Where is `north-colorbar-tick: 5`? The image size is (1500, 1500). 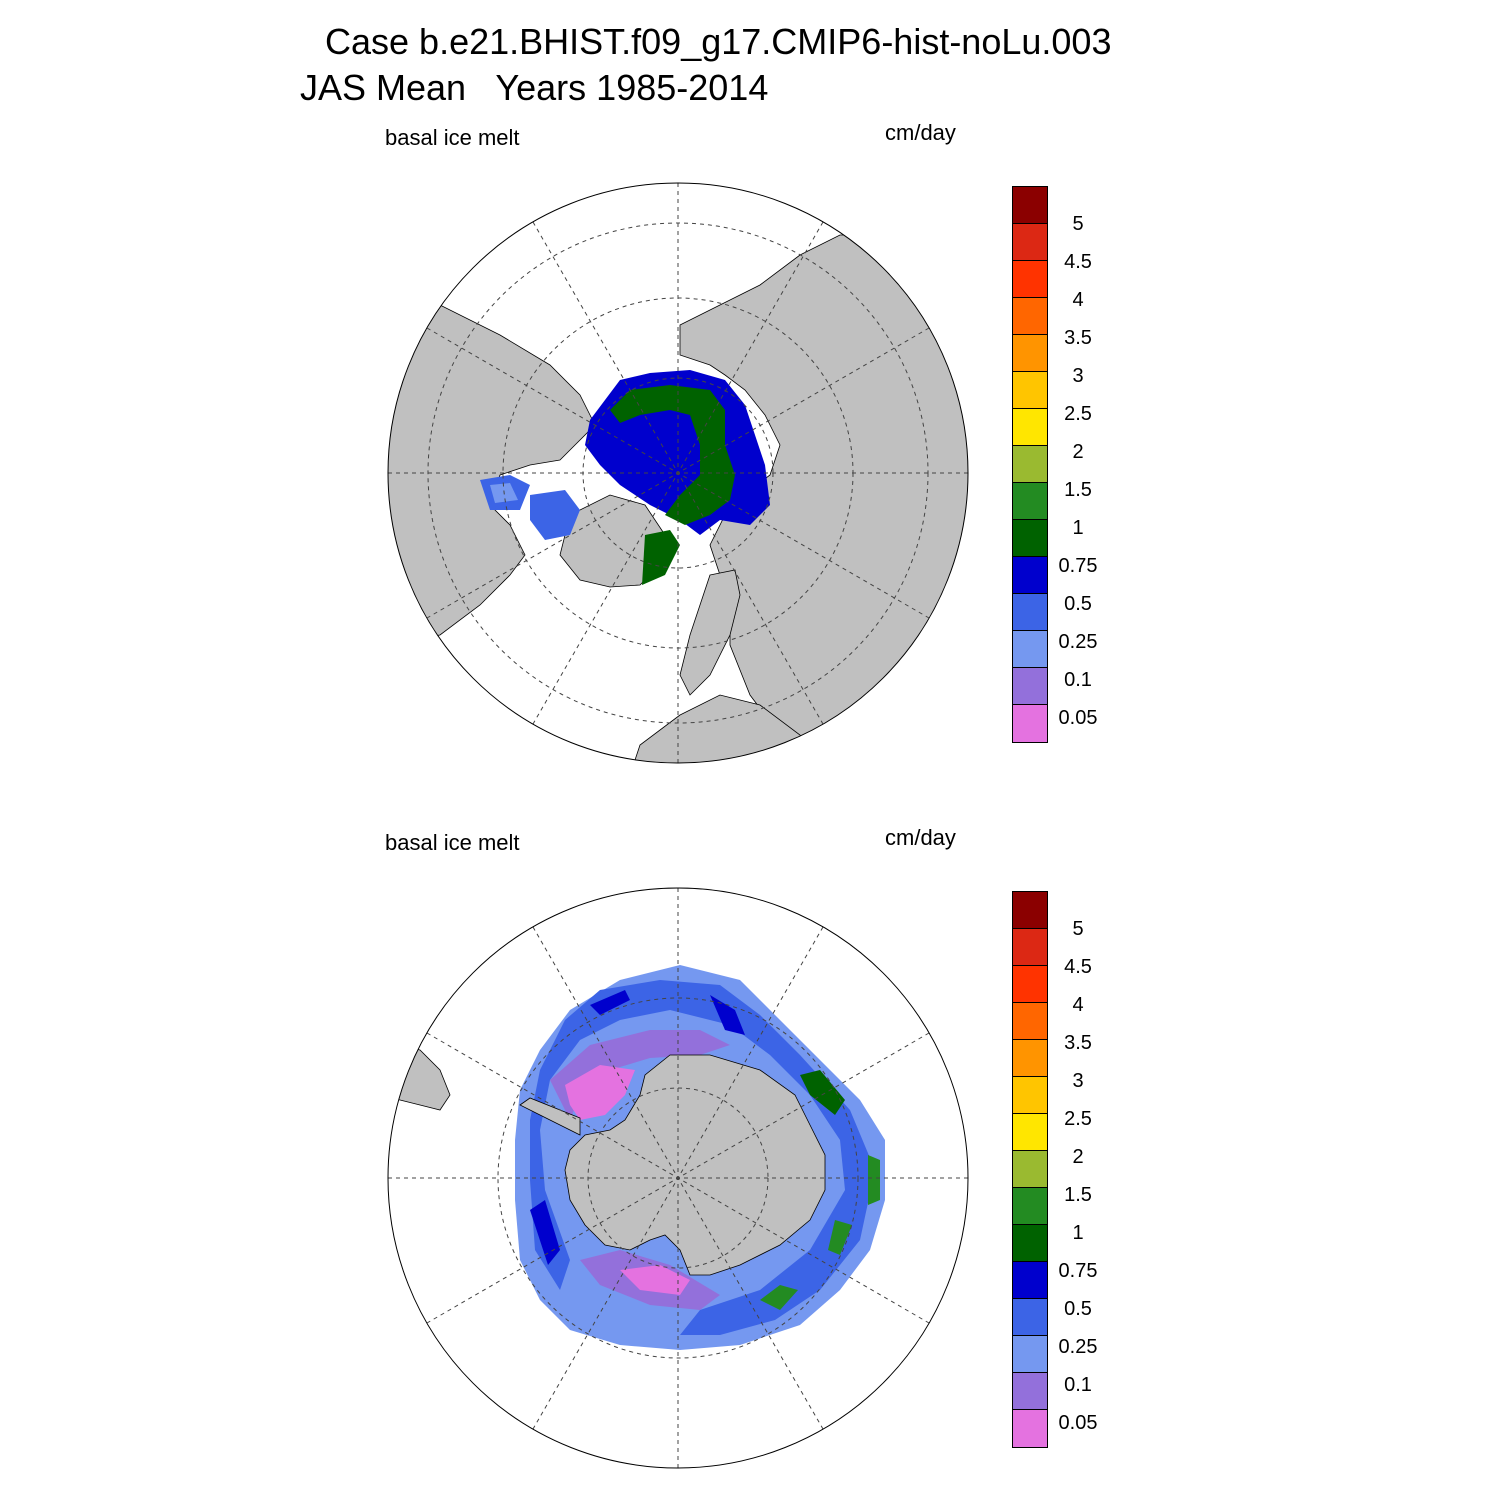 north-colorbar-tick: 5 is located at coordinates (1078, 224).